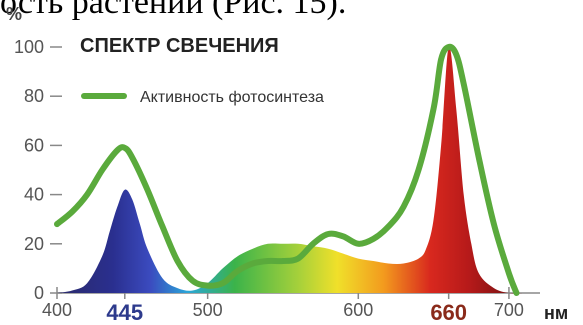 The height and width of the screenshot is (325, 583). What do you see at coordinates (34, 145) in the screenshot?
I see `y-tick-label: 60` at bounding box center [34, 145].